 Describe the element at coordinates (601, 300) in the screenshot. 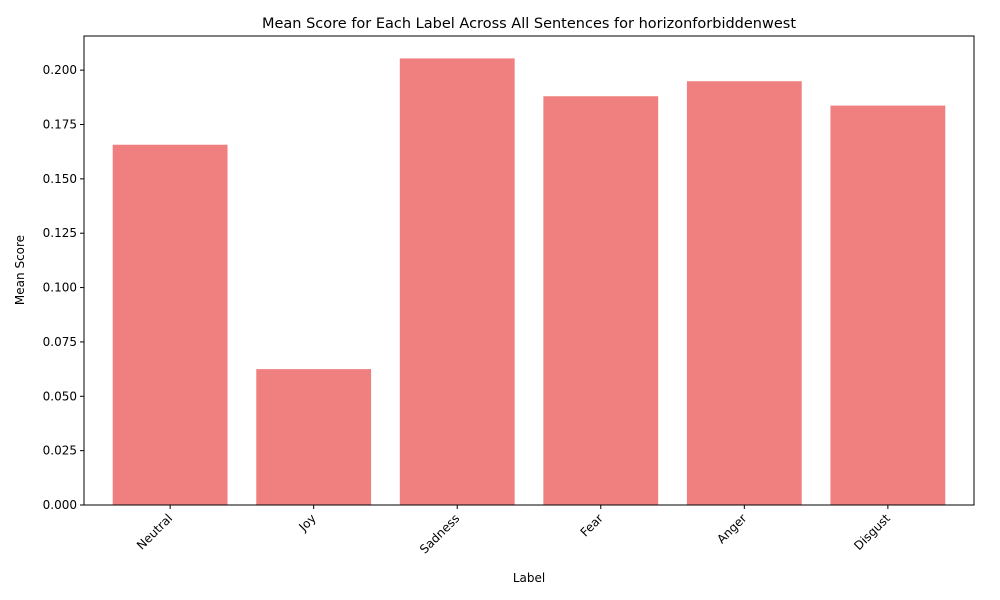

I see `bar-fear` at that location.